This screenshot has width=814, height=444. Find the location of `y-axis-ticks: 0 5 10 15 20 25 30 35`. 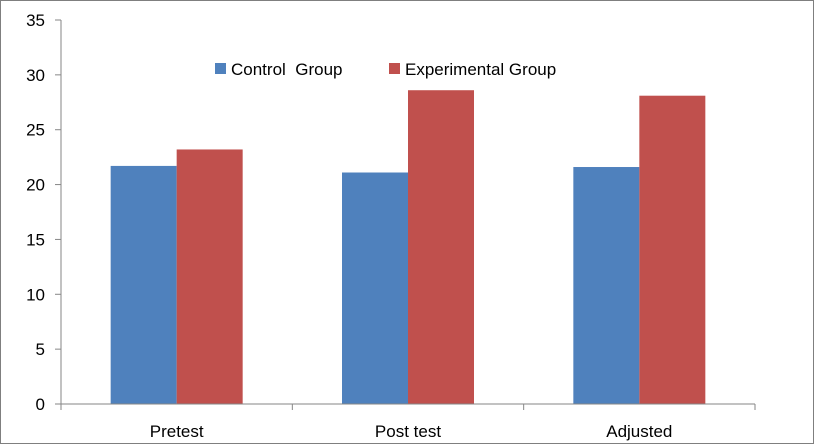

y-axis-ticks: 0 5 10 15 20 25 30 35 is located at coordinates (43, 212).